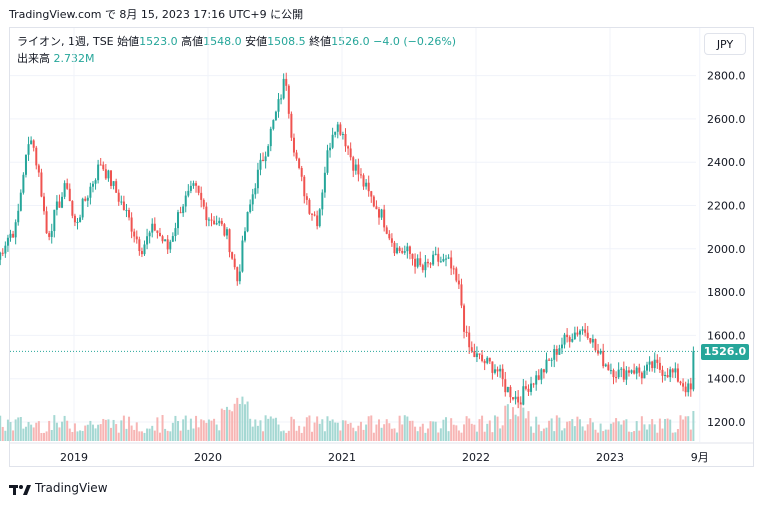 This screenshot has width=765, height=506. I want to click on high-label: 高値, so click(192, 41).